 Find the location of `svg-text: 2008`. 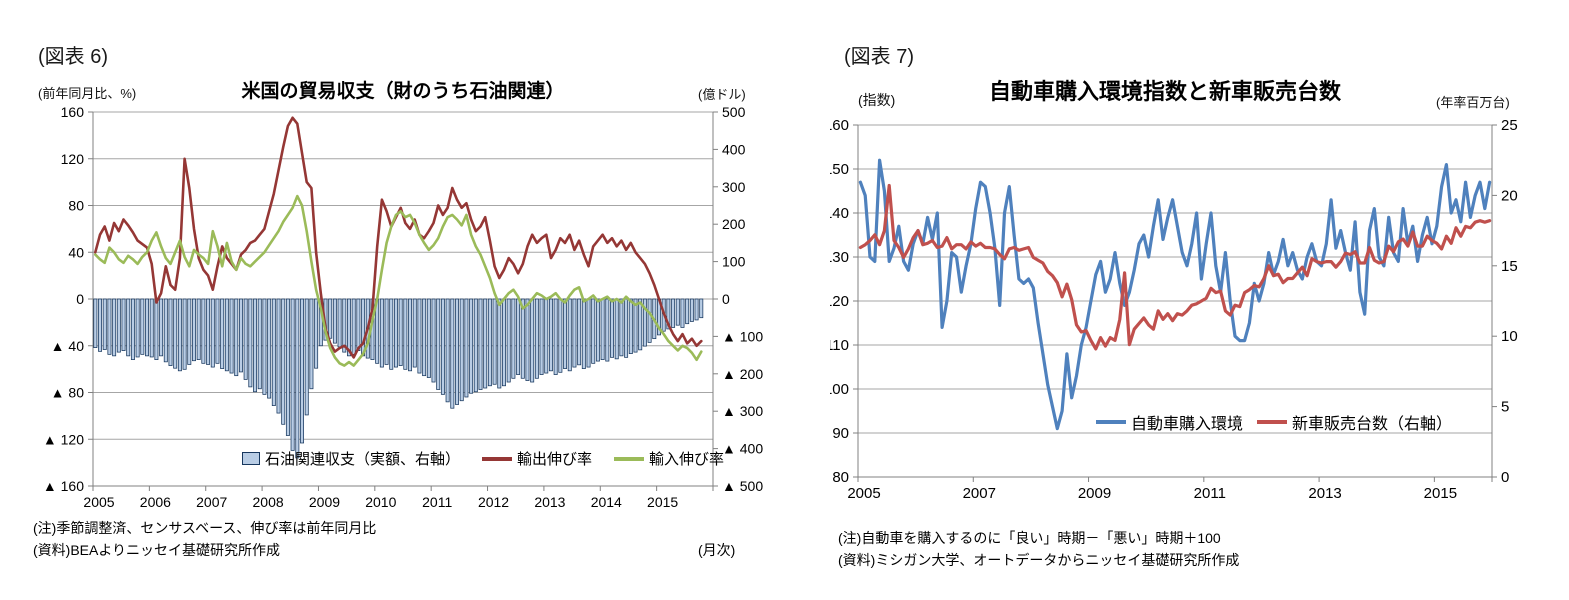

svg-text: 2008 is located at coordinates (268, 502).